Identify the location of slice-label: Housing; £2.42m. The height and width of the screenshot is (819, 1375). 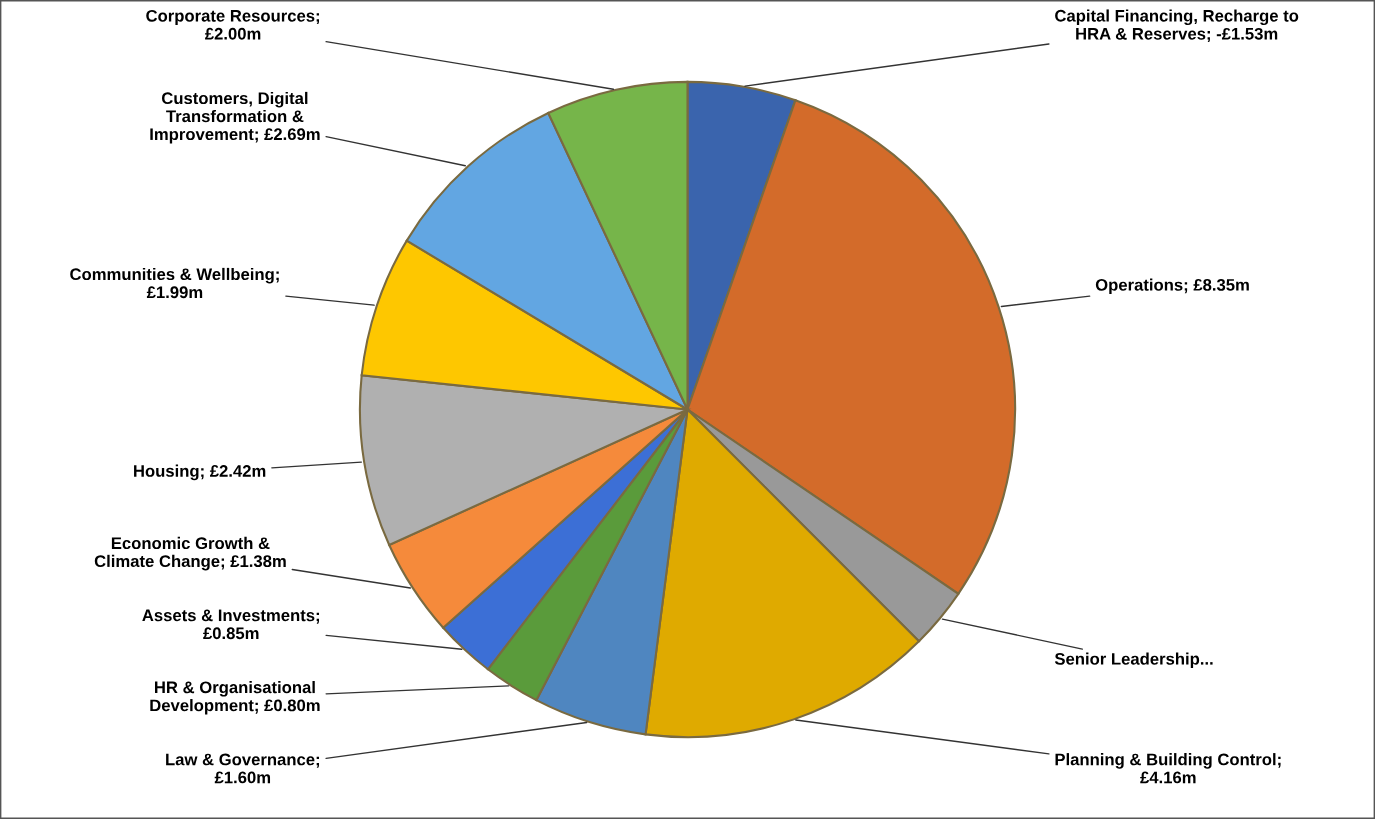
(200, 472).